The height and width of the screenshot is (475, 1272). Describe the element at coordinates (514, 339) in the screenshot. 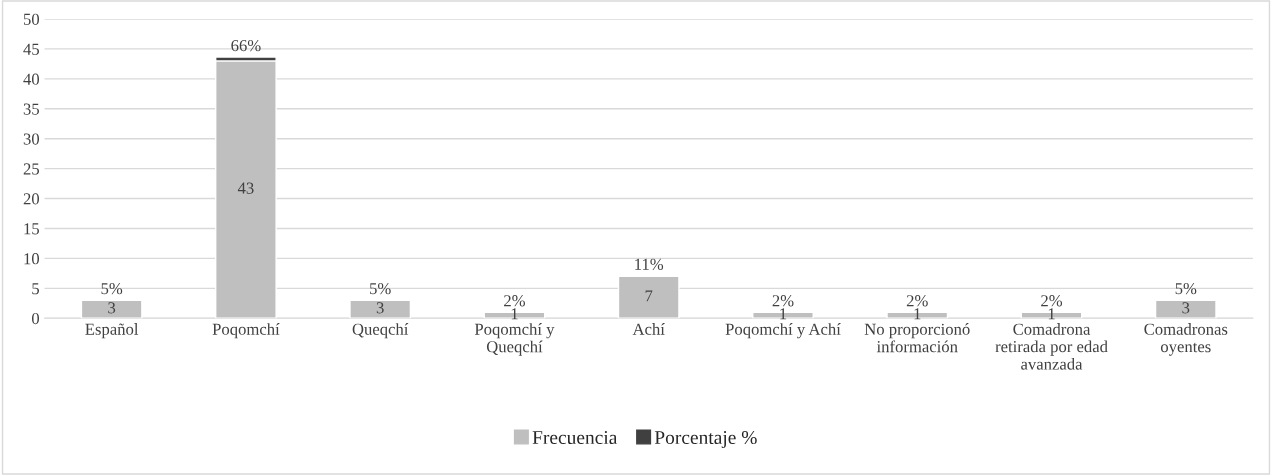

I see `x-tick-label: Poqomchí y Queqchí` at that location.